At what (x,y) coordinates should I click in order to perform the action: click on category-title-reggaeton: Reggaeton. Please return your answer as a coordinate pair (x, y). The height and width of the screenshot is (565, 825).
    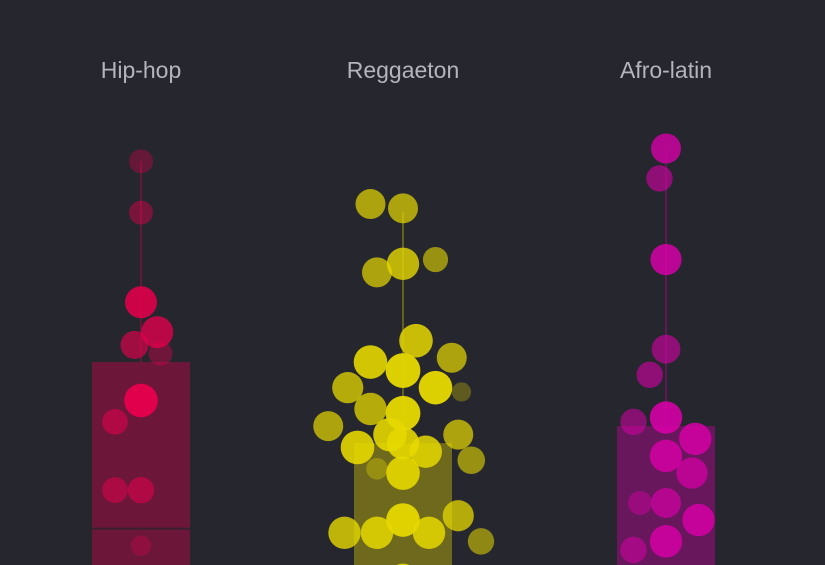
    Looking at the image, I should click on (403, 70).